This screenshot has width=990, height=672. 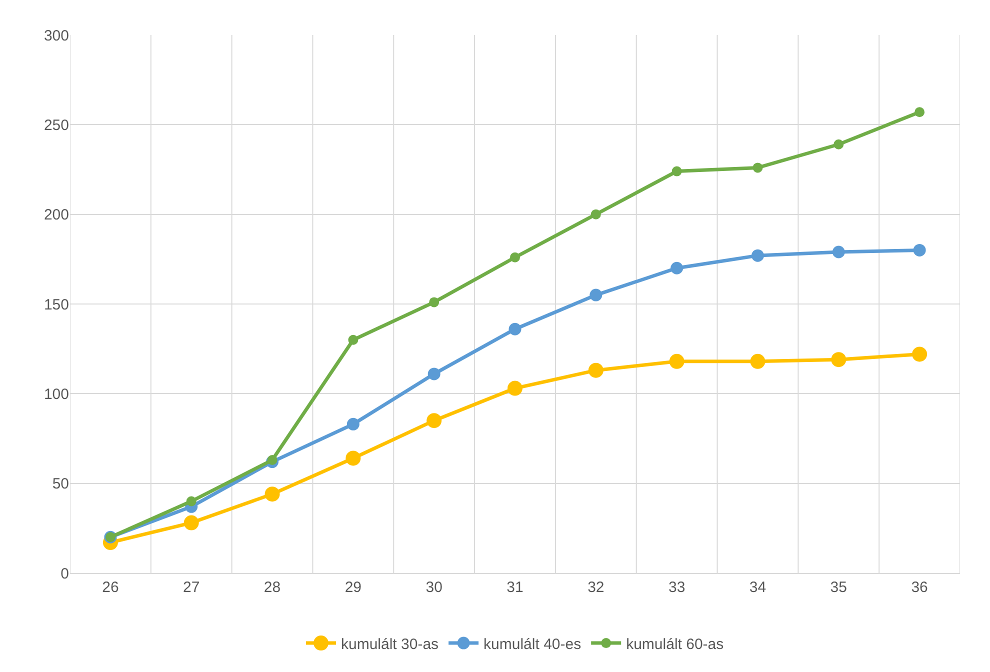 What do you see at coordinates (390, 644) in the screenshot?
I see `legend-label: kumulált 30-as` at bounding box center [390, 644].